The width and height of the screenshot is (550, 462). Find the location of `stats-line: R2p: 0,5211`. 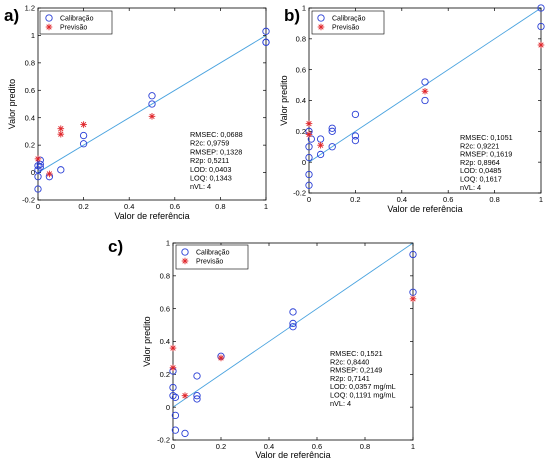

stats-line: R2p: 0,5211 is located at coordinates (209, 160).